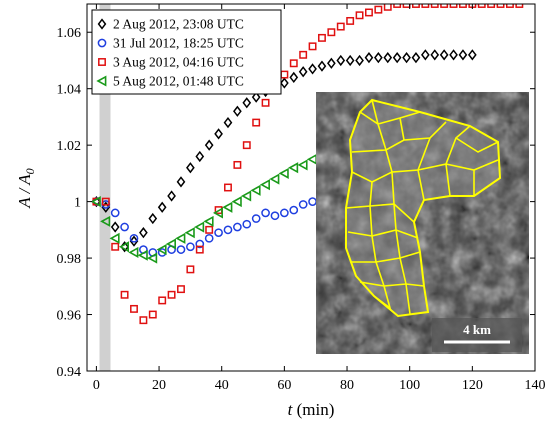 The height and width of the screenshot is (421, 550). What do you see at coordinates (24, 191) in the screenshot?
I see `y-axis-label-main: A / A` at bounding box center [24, 191].